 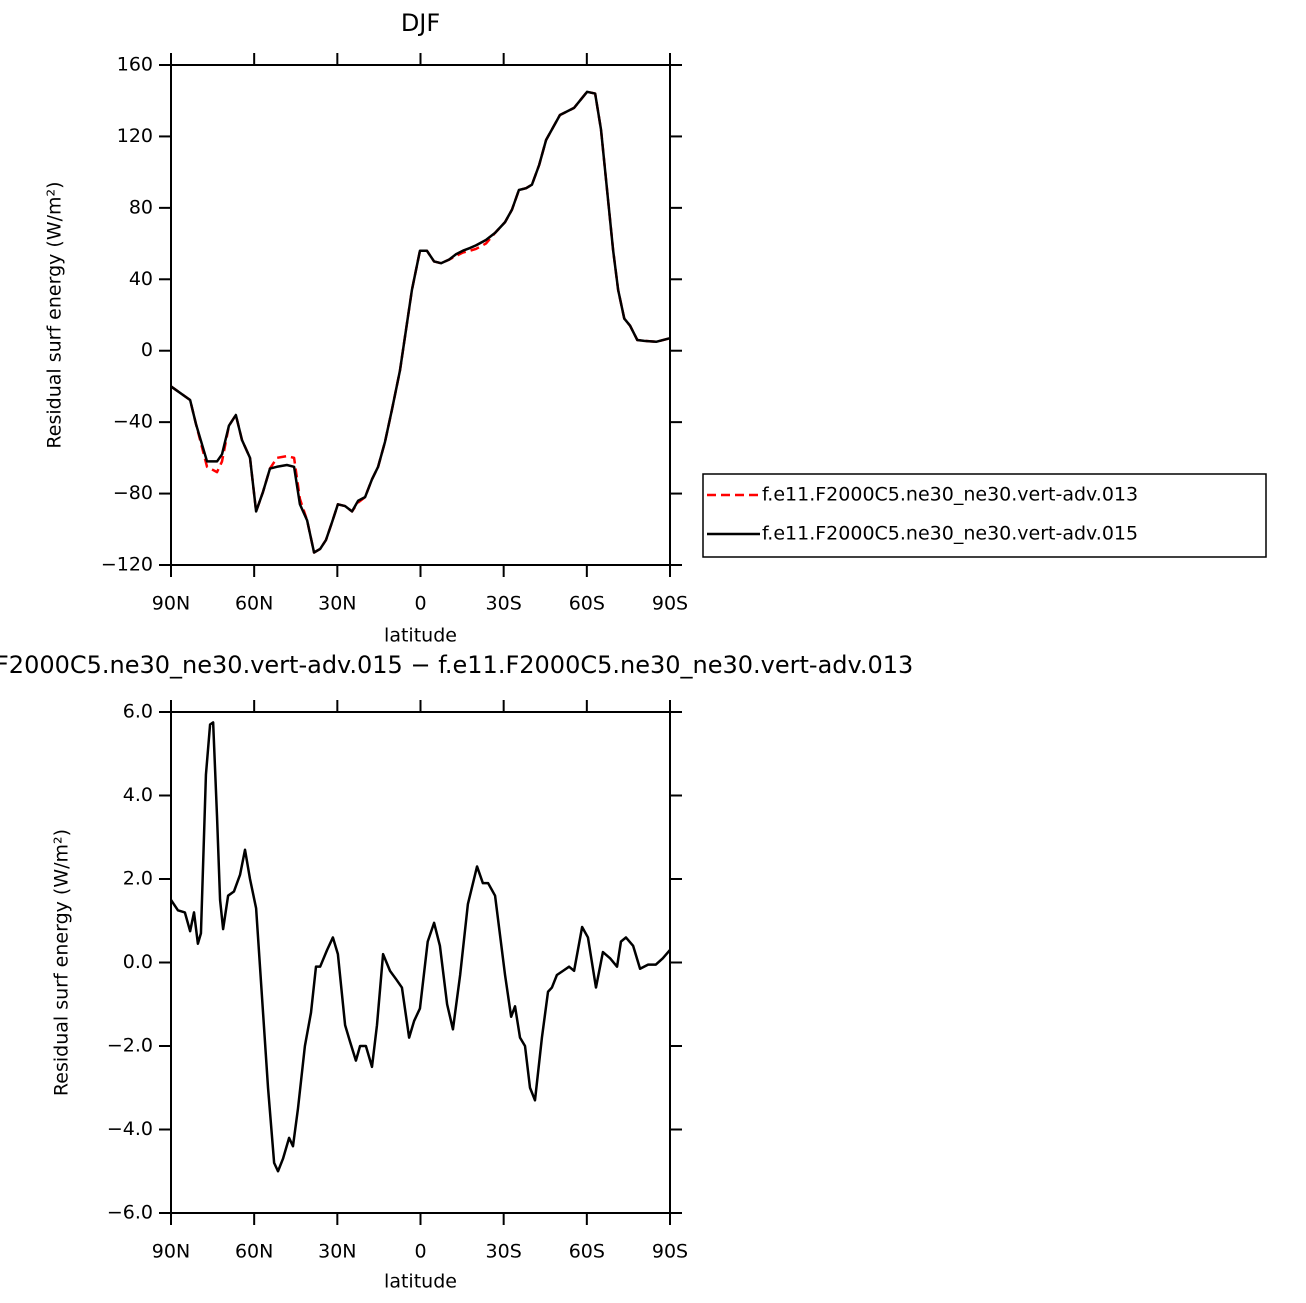 What do you see at coordinates (950, 534) in the screenshot?
I see `legend-label: f.e11.F2000C5.ne30_ne30.vert-adv.015` at bounding box center [950, 534].